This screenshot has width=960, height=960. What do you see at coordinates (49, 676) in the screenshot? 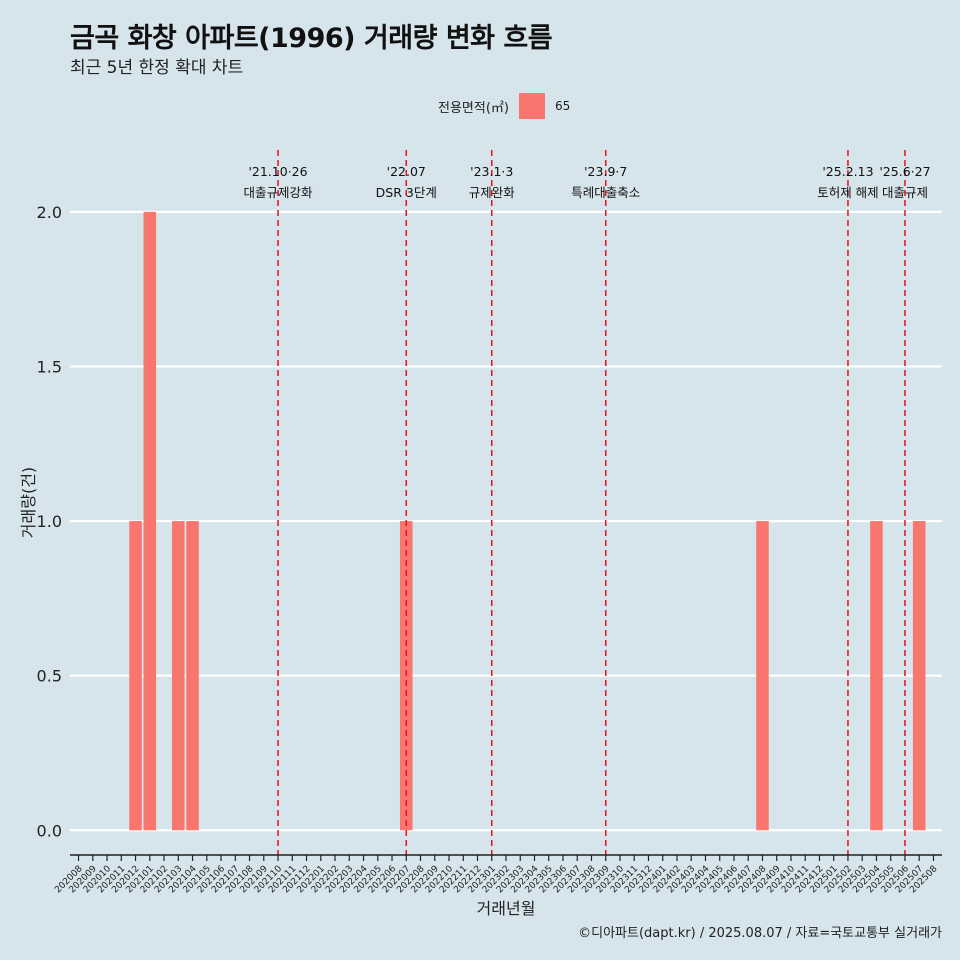
I see `y-tick-label: 0.5` at bounding box center [49, 676].